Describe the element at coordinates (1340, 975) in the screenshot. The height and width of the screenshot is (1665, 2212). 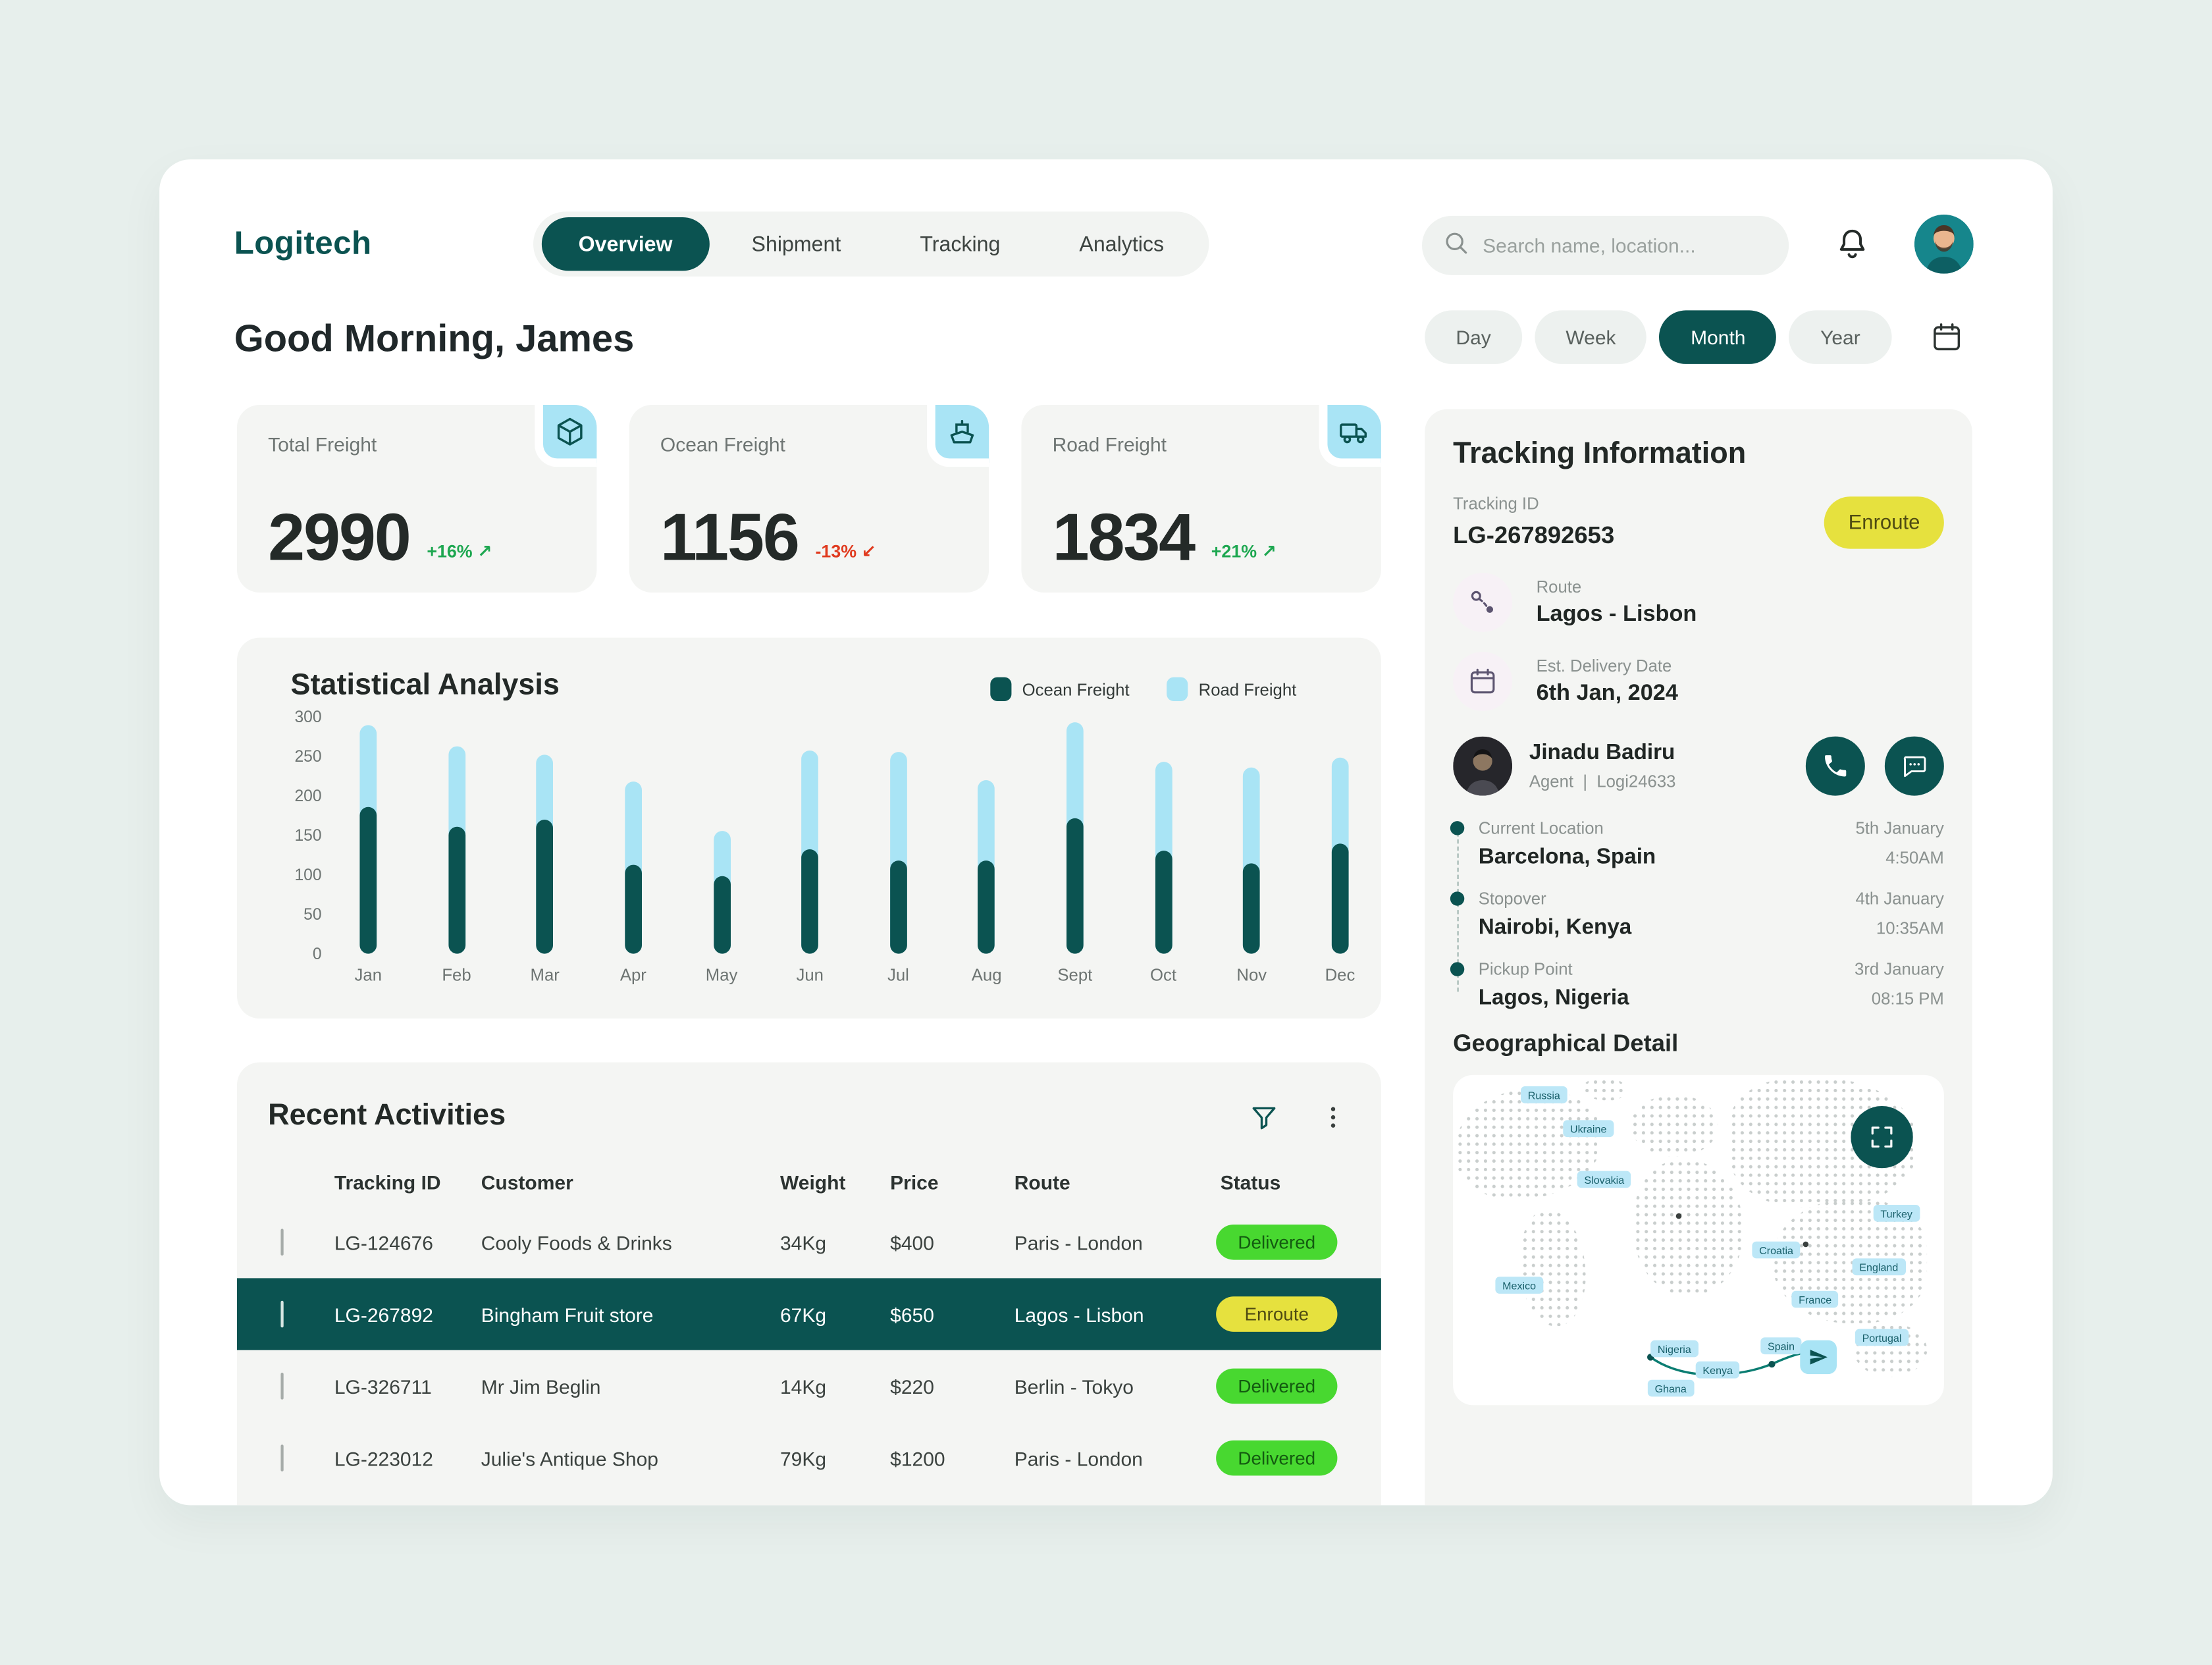
I see `x-axis-label: Dec` at that location.